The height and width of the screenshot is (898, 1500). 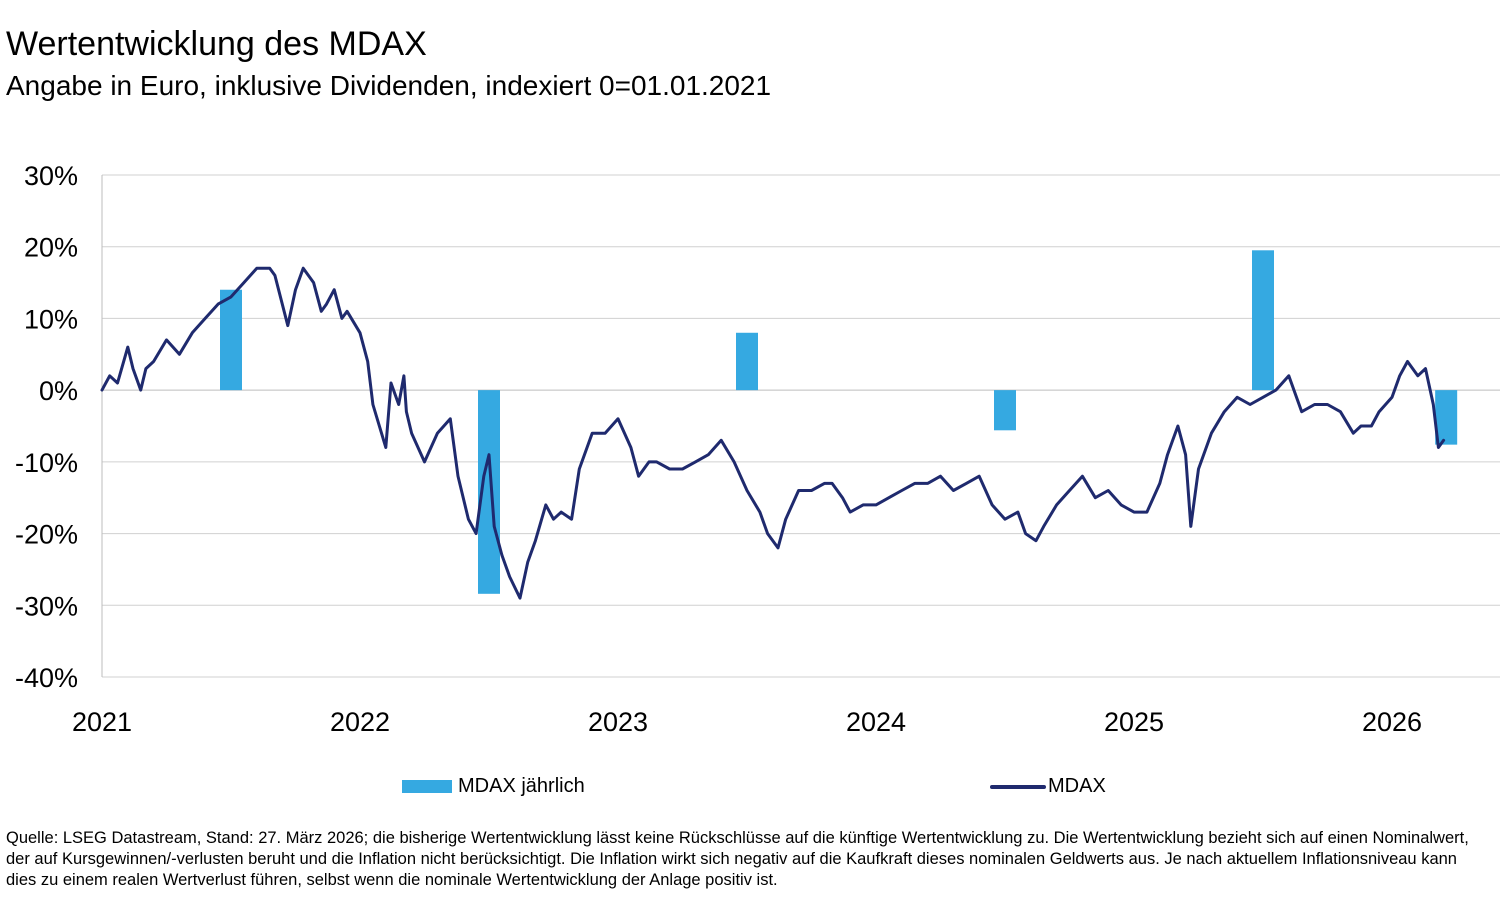 What do you see at coordinates (51, 319) in the screenshot?
I see `y-tick-label: 10%` at bounding box center [51, 319].